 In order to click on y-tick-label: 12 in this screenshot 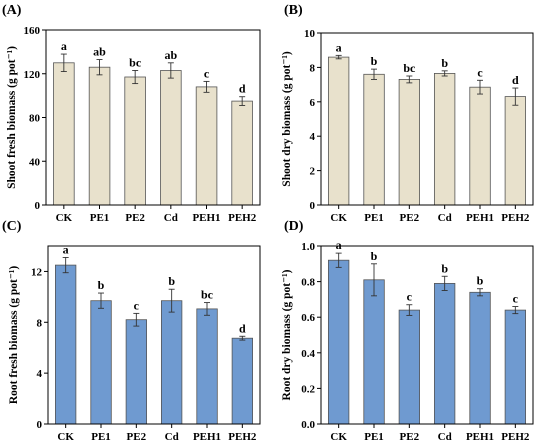, I will do `click(37, 272)`.